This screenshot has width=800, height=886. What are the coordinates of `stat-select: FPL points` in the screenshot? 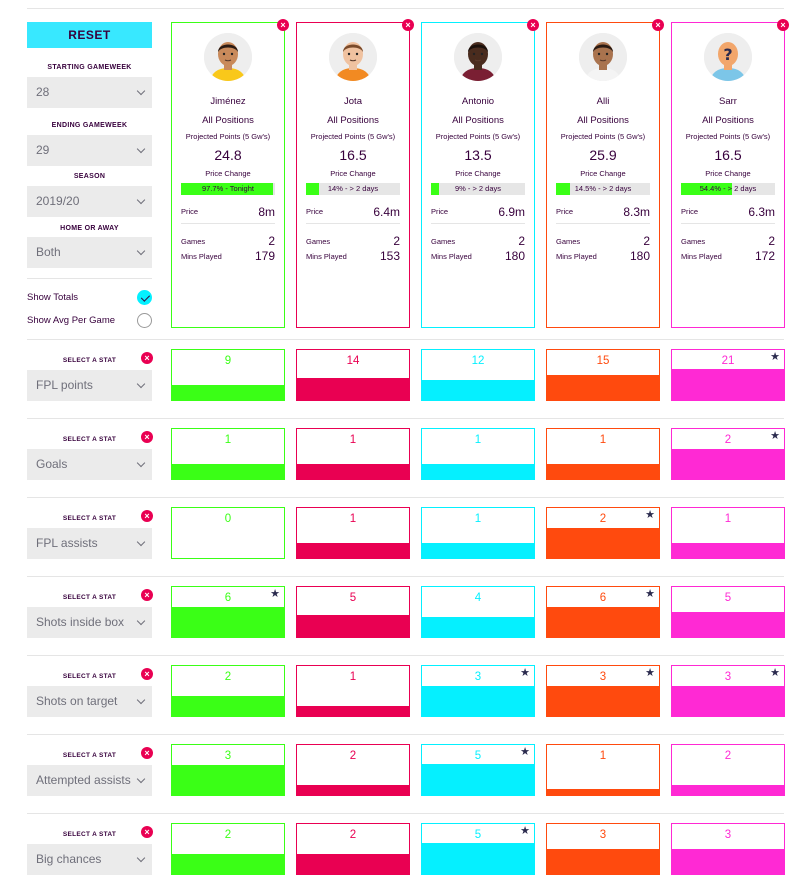 It's located at (89, 385).